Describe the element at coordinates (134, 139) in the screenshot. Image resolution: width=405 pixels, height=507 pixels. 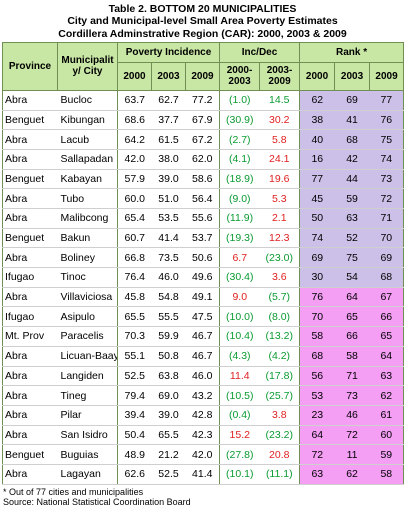
I see `poverty-2000-cell: 64.2` at that location.